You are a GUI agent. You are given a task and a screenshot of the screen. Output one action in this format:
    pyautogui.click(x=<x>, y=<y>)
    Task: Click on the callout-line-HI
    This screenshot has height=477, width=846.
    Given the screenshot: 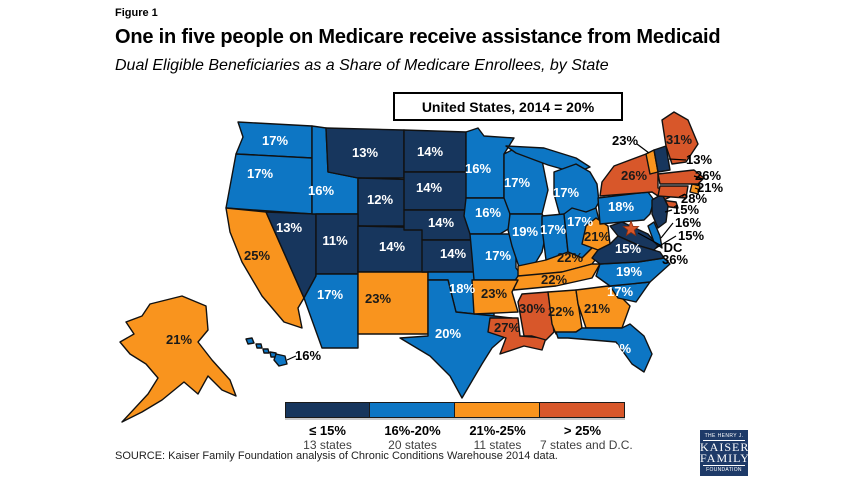 What is the action you would take?
    pyautogui.click(x=291, y=358)
    